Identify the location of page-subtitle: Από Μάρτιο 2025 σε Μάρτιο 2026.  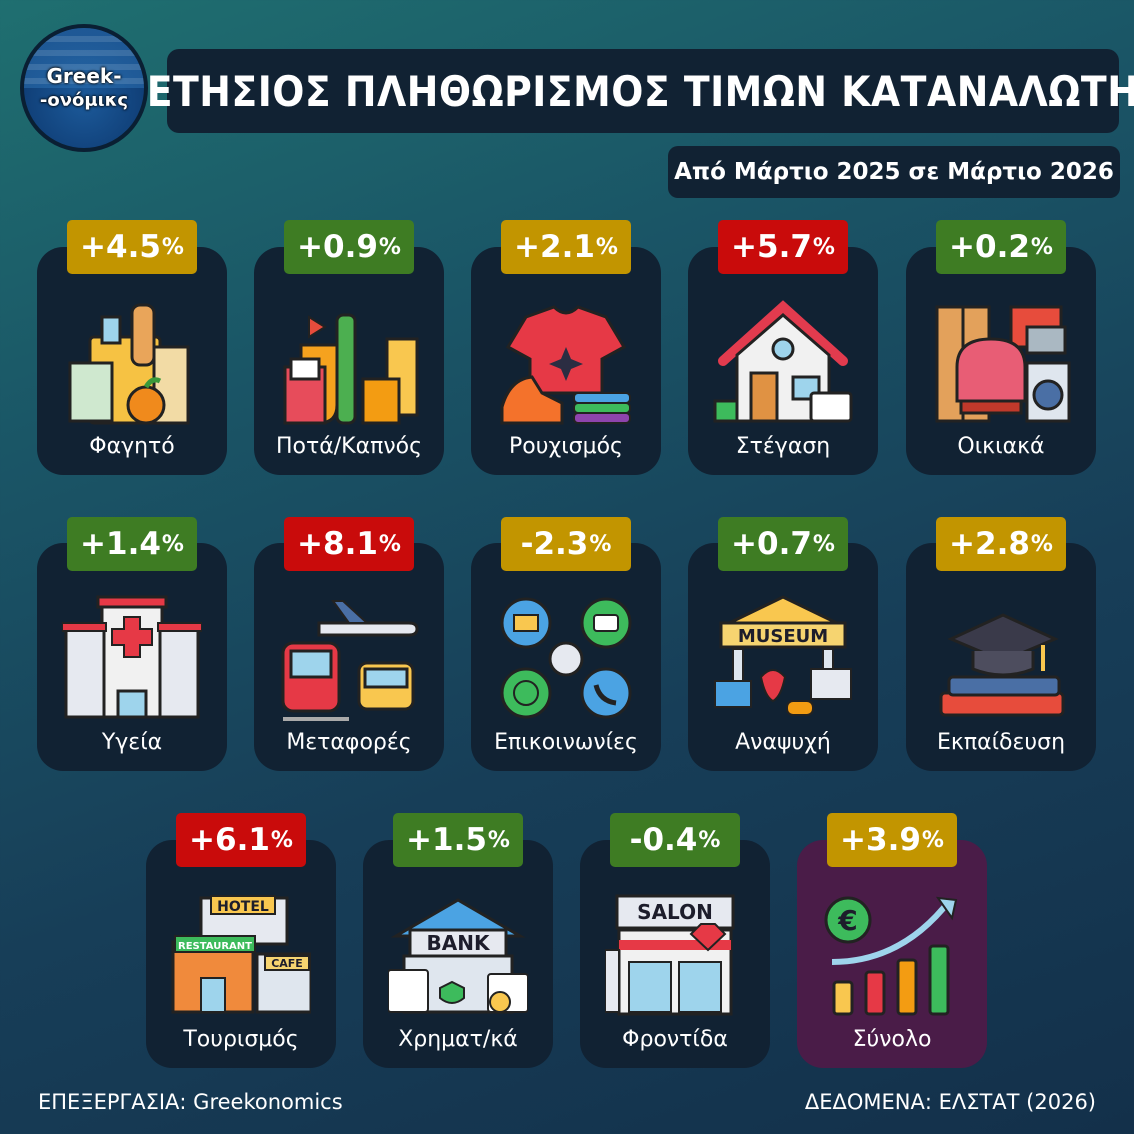
(894, 172).